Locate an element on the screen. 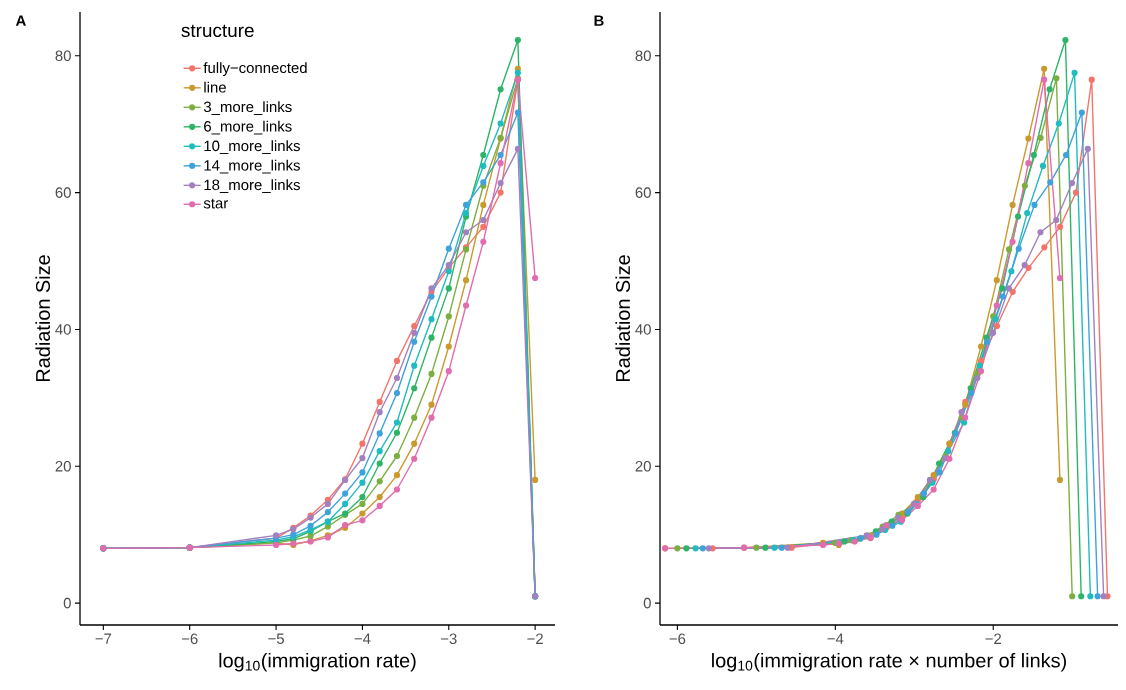 The image size is (1126, 690). chart-title: A is located at coordinates (20, 20).